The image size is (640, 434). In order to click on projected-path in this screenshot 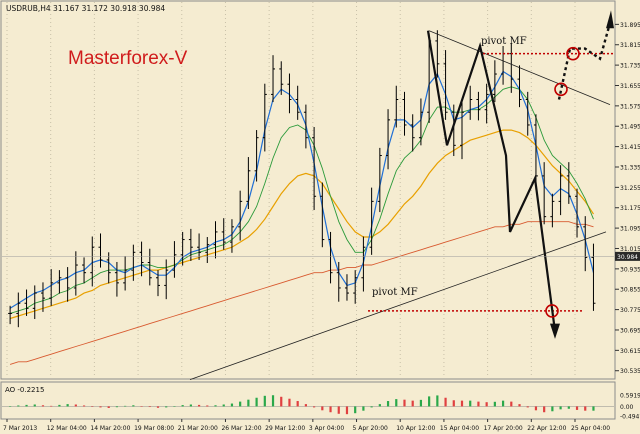, I will do `click(584, 61)`.